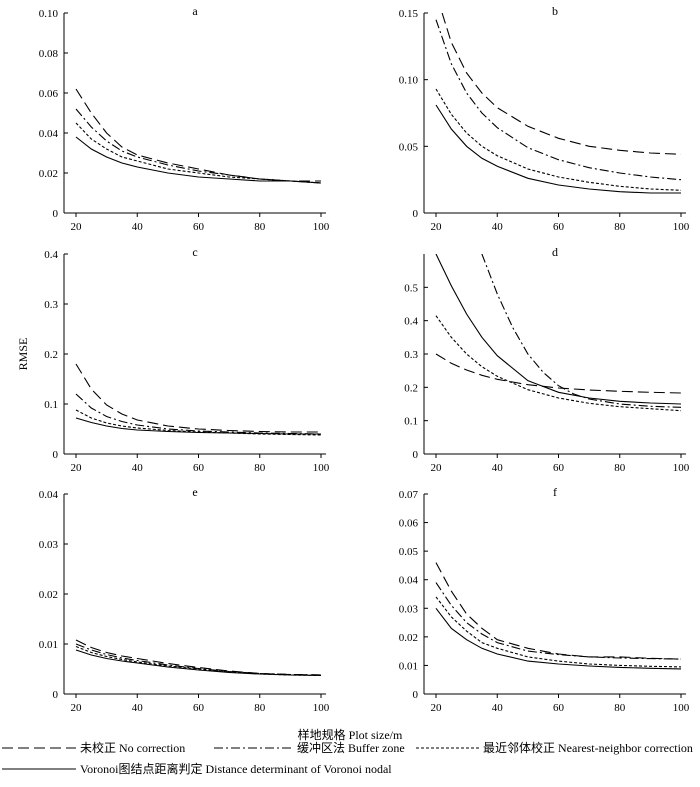 The width and height of the screenshot is (700, 787). Describe the element at coordinates (138, 468) in the screenshot. I see `x-tick-label-c: 40` at that location.